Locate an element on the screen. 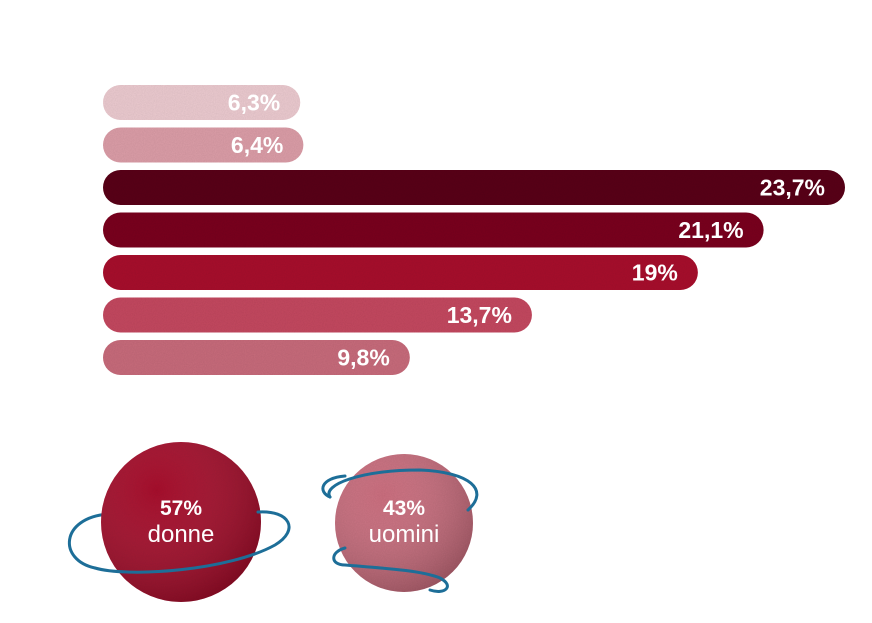 This screenshot has width=872, height=623. bar-label-3: 21,1% is located at coordinates (710, 230).